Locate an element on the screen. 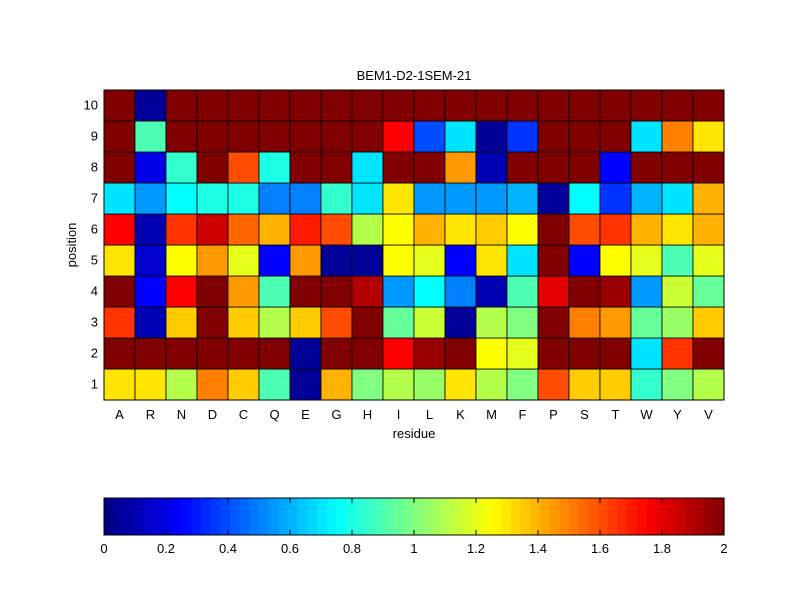 The height and width of the screenshot is (600, 800). y-tick-label: 6 is located at coordinates (94, 229).